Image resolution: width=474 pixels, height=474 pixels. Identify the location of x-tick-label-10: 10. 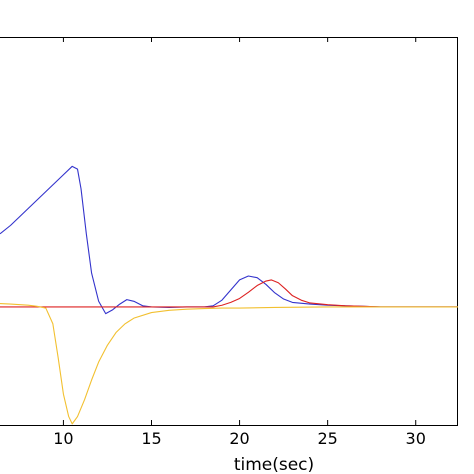
(63, 438).